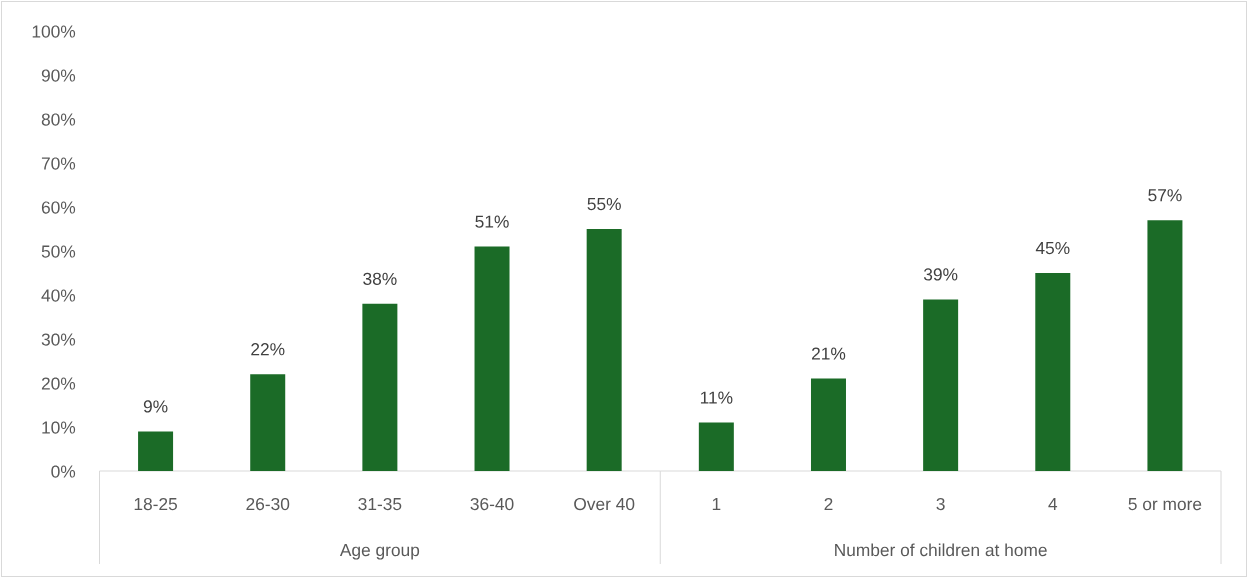 Image resolution: width=1248 pixels, height=578 pixels. I want to click on y-tick-label: 70%, so click(58, 163).